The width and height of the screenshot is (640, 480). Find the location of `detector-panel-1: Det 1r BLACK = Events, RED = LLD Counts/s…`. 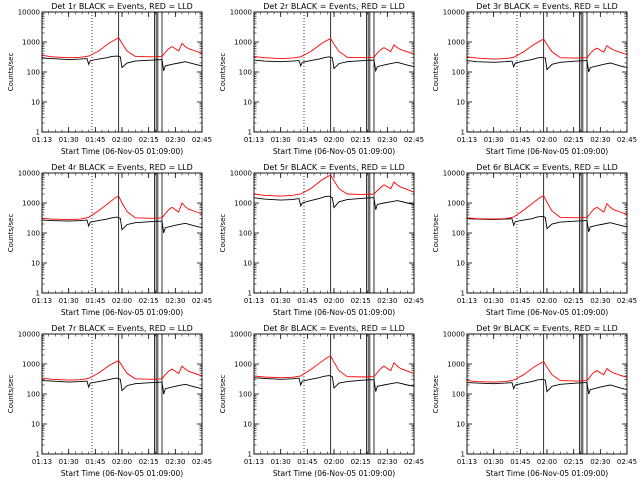

detector-panel-1: Det 1r BLACK = Events, RED = LLD Counts/s… is located at coordinates (109, 79).